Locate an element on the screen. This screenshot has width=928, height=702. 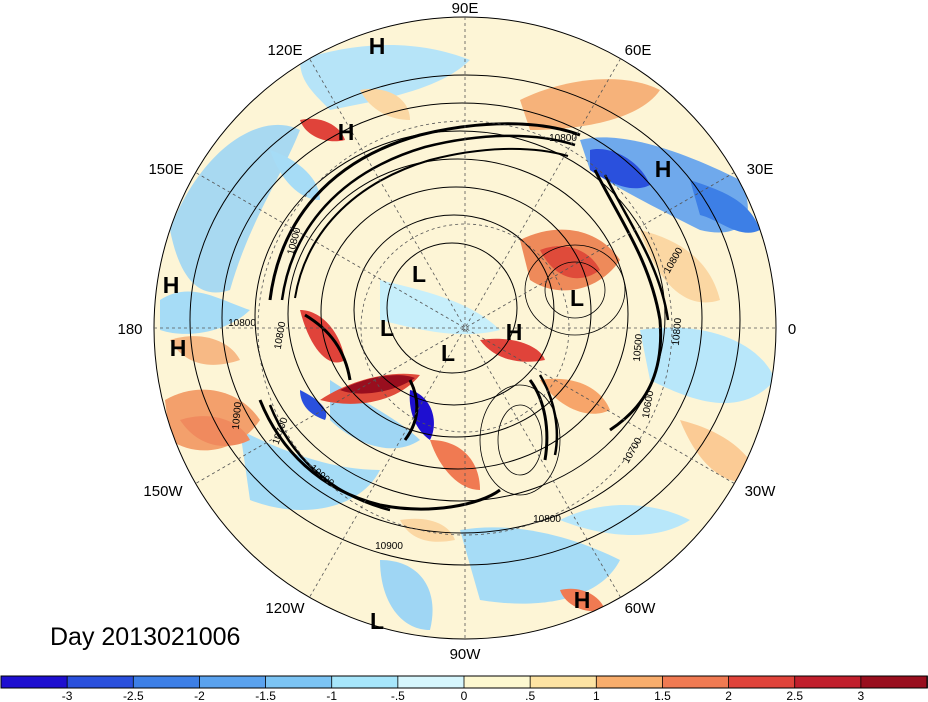
colorbar-tick-label: -3 is located at coordinates (67, 695).